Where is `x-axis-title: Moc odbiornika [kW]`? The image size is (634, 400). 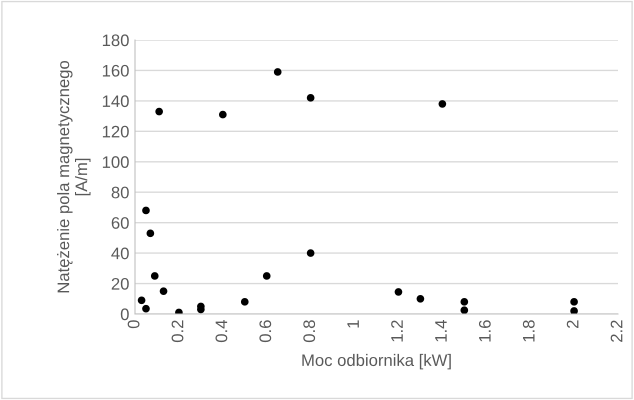 x-axis-title: Moc odbiornika [kW] is located at coordinates (376, 362).